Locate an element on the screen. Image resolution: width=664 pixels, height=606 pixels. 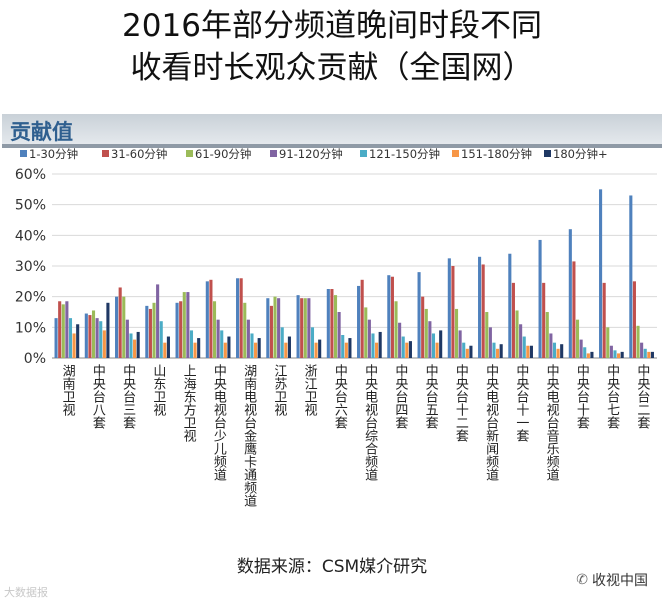
x-tick-label: 中央台十二套 is located at coordinates (461, 403).